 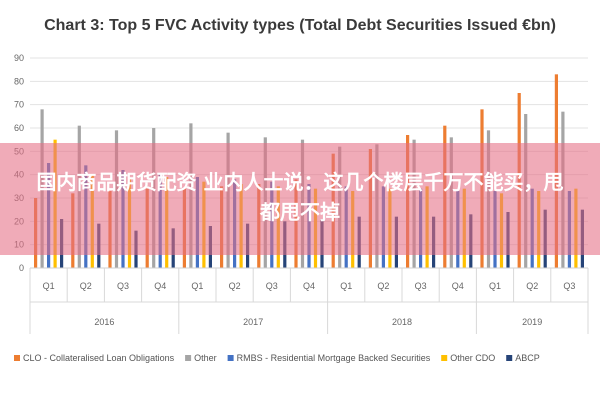 I want to click on y-tick-label: 0, so click(x=21, y=268).